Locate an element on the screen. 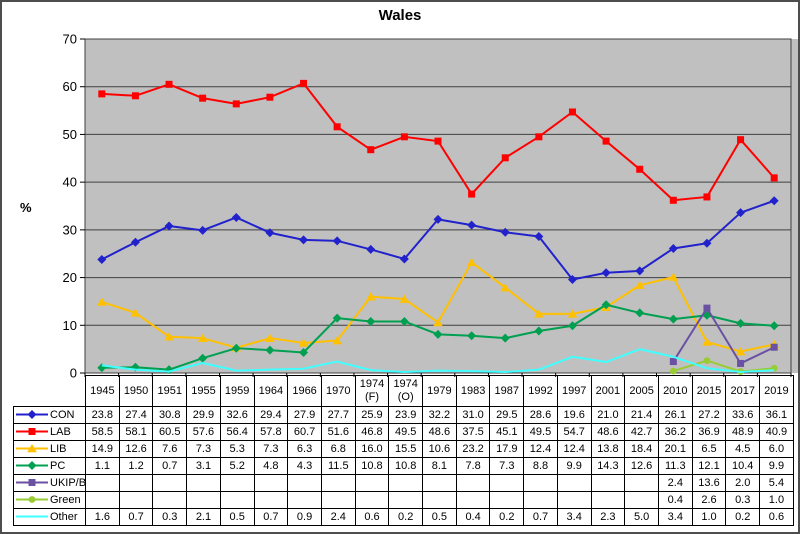 This screenshot has width=800, height=534. row-label-PC: PC is located at coordinates (49, 466).